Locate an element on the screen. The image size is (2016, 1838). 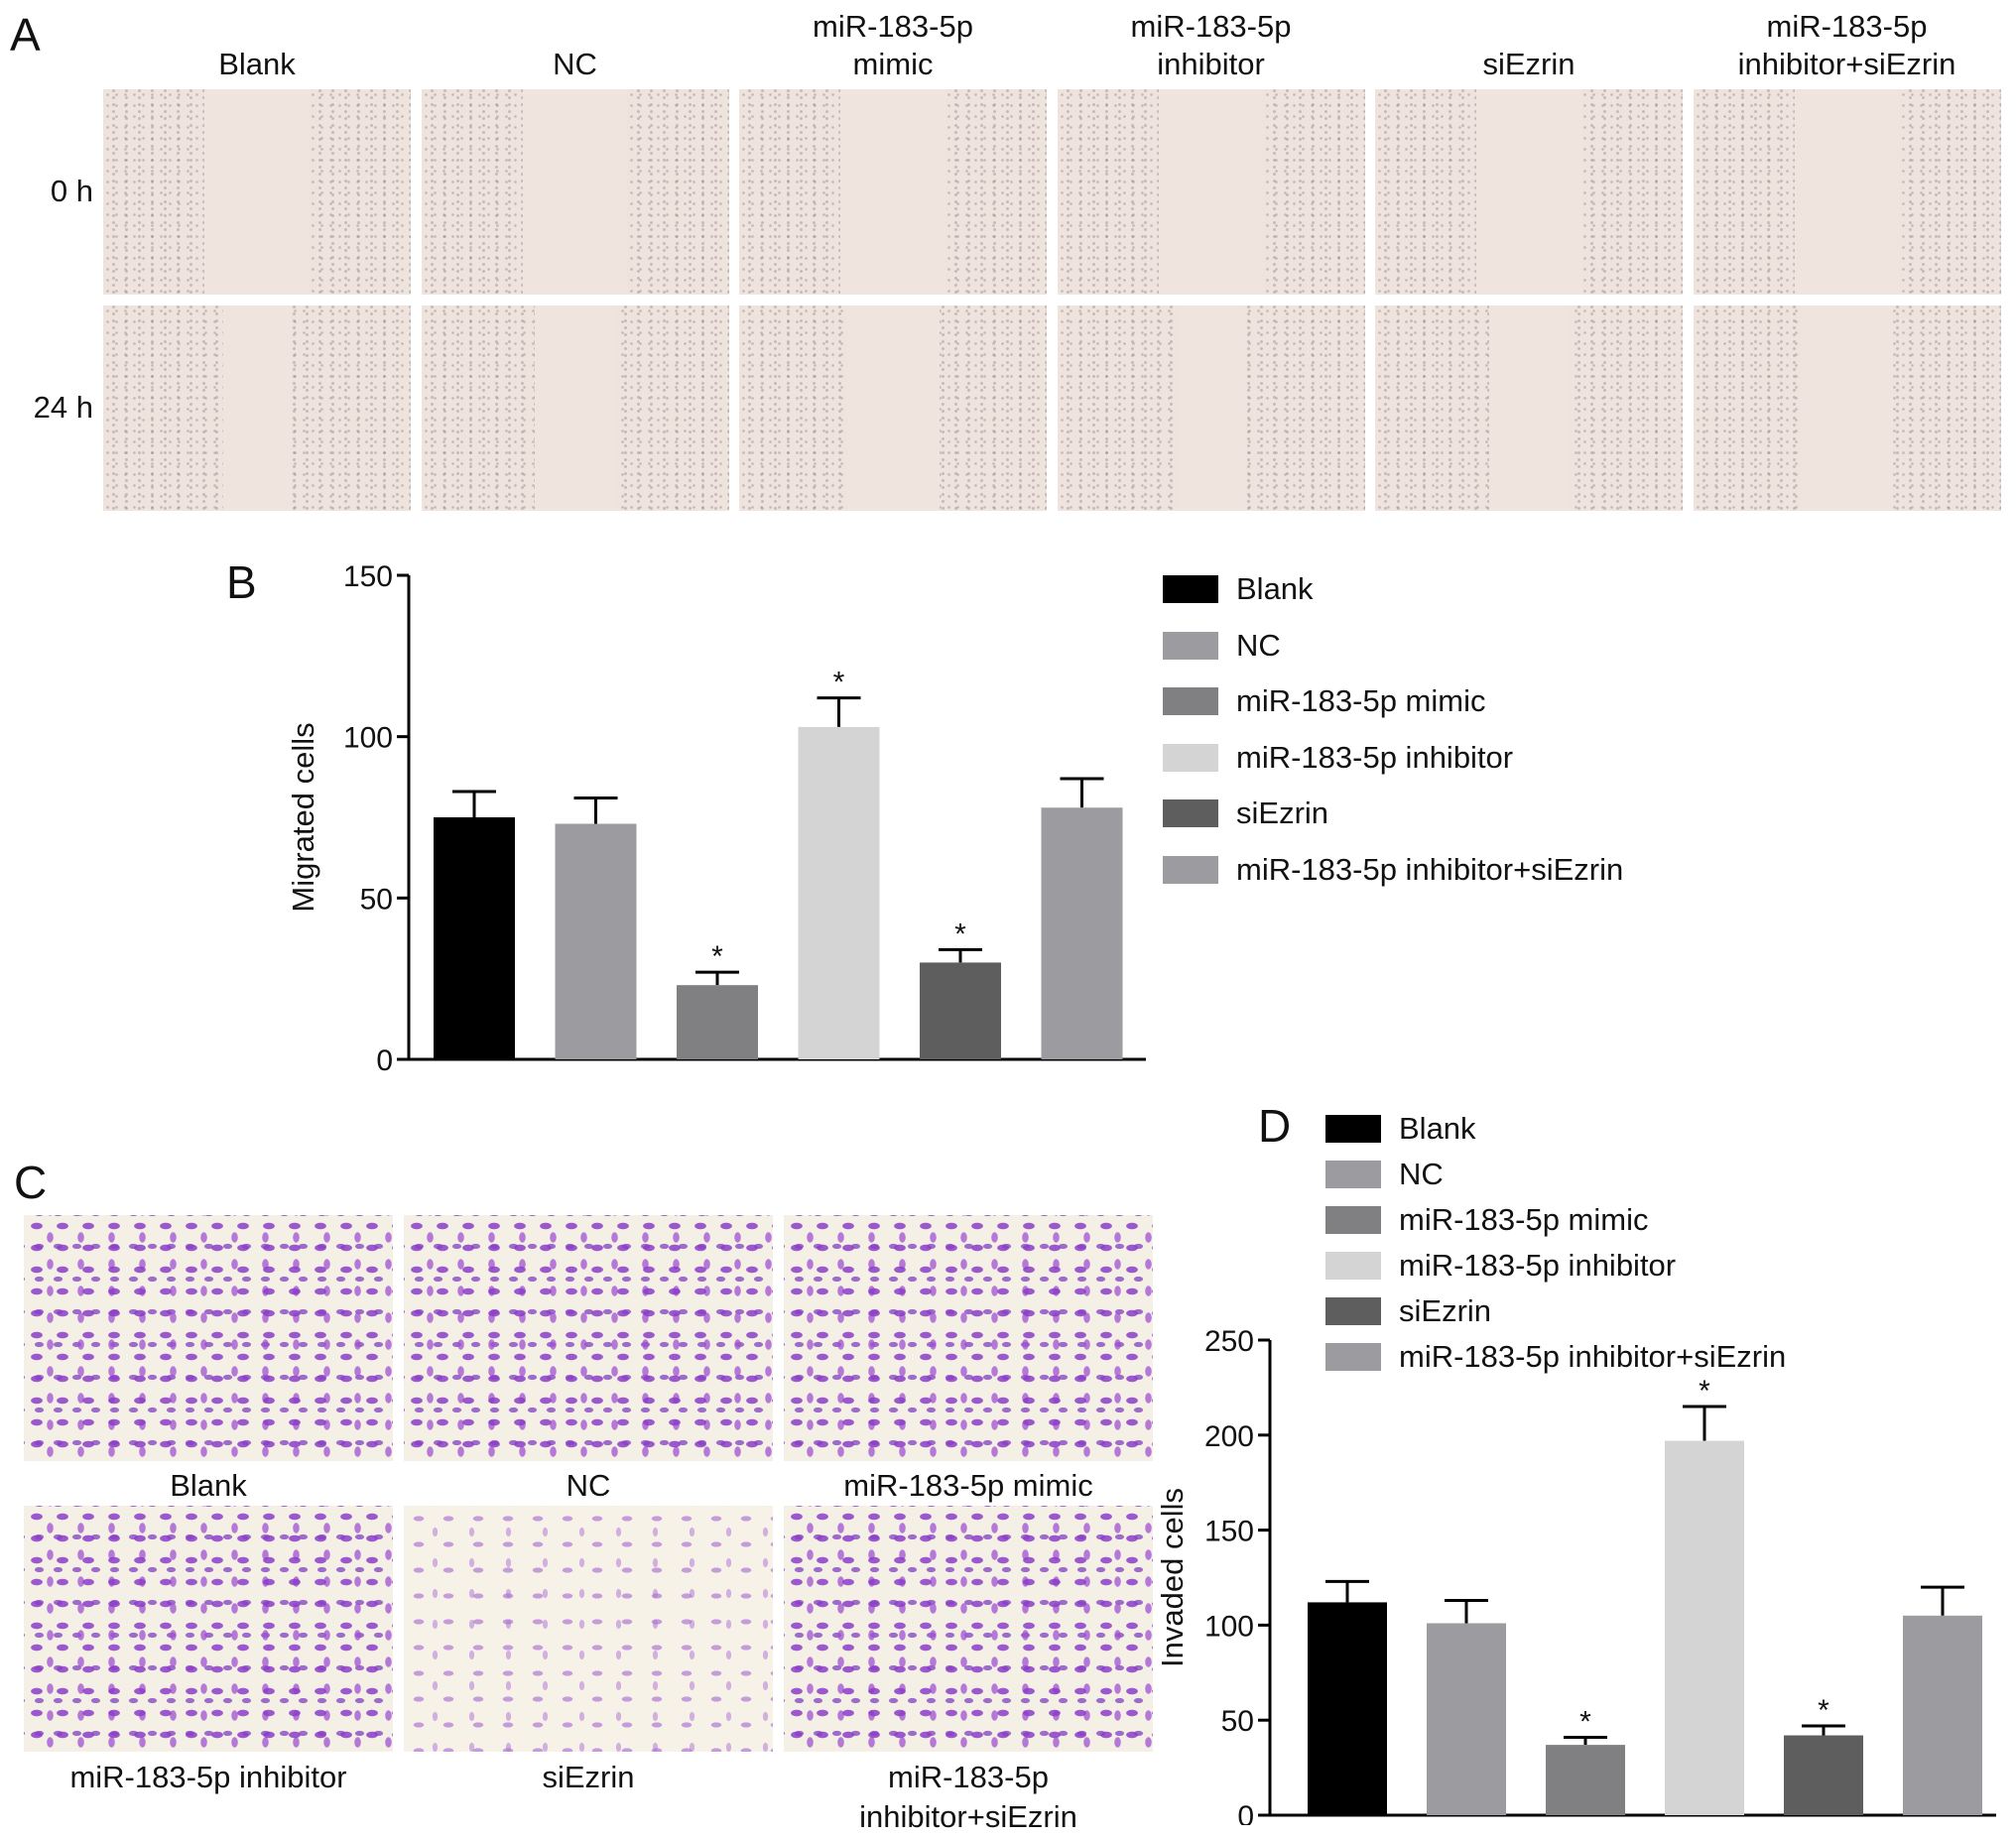
transwell-label: miR-183-5p inhibitor is located at coordinates (208, 1777).